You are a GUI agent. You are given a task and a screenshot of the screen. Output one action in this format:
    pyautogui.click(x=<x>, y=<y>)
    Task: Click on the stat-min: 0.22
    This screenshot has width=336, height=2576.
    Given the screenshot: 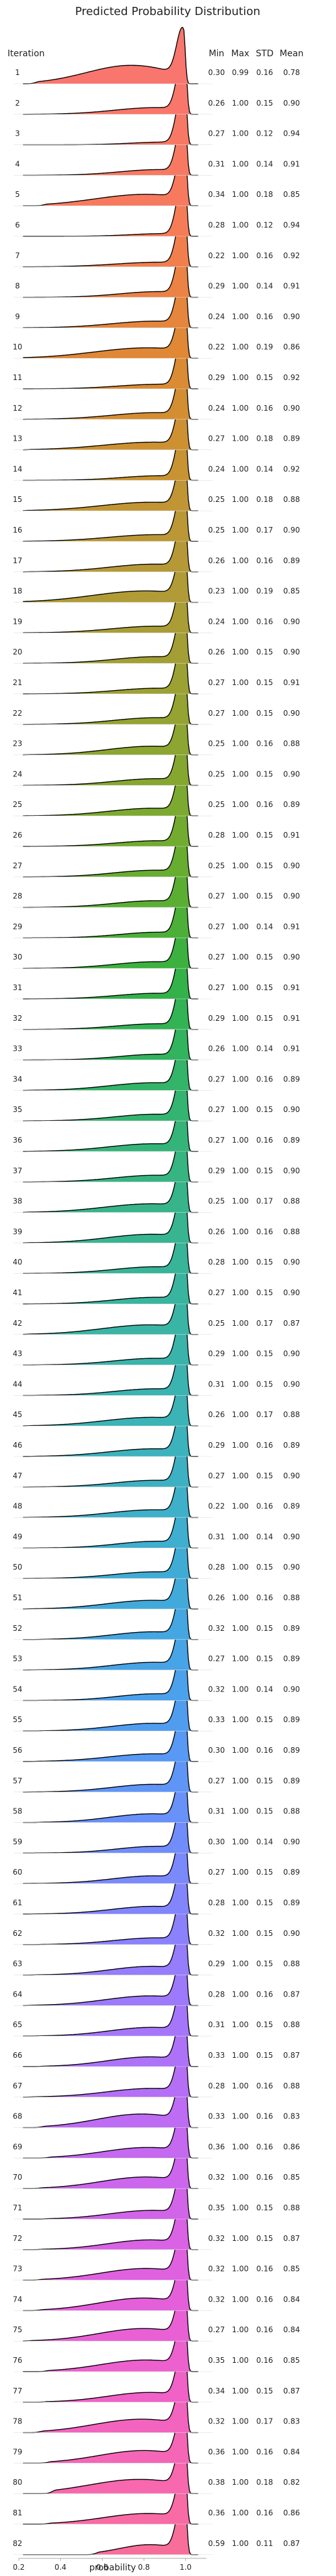 What is the action you would take?
    pyautogui.click(x=217, y=255)
    